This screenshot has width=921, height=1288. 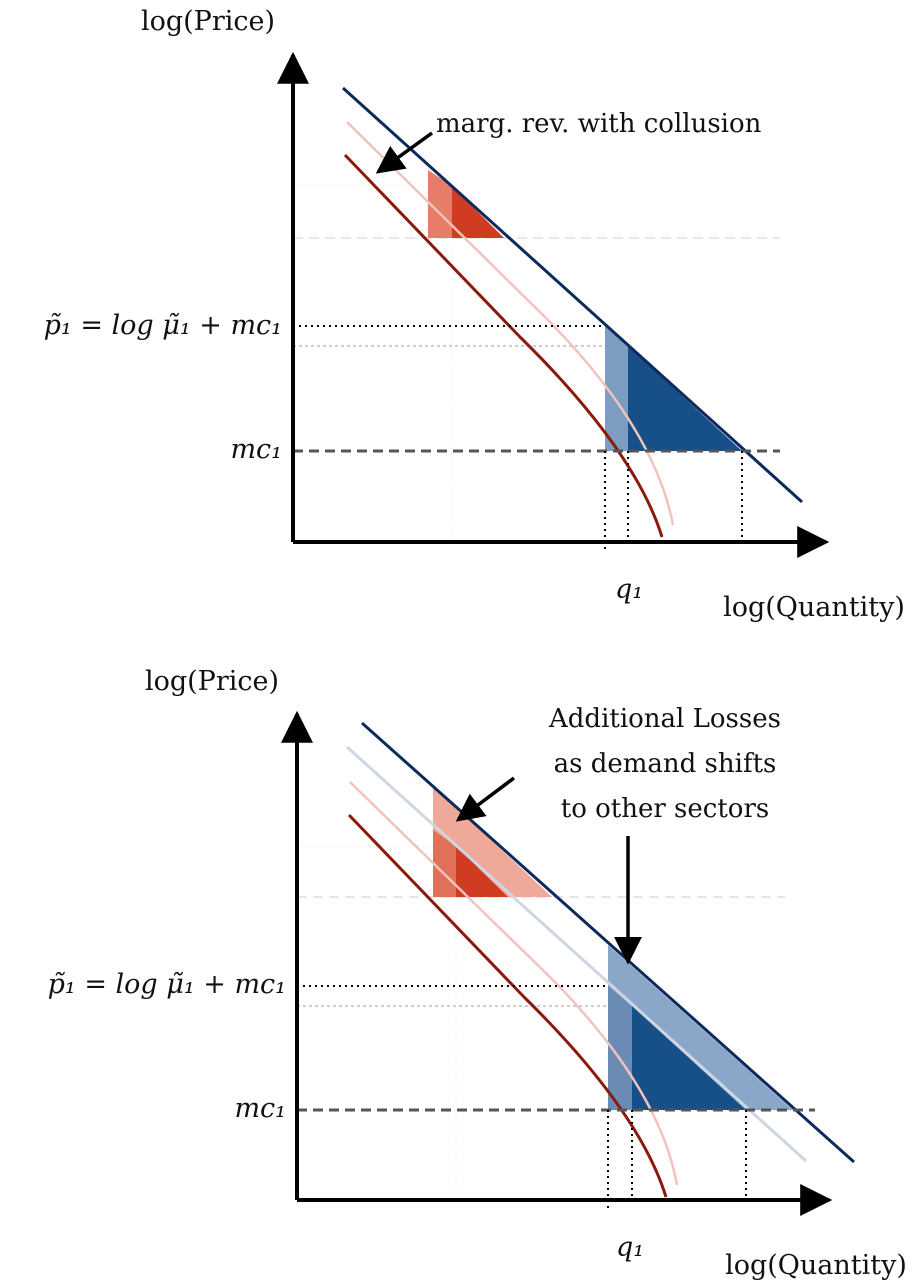 What do you see at coordinates (503, 345) in the screenshot?
I see `top-mr-curve` at bounding box center [503, 345].